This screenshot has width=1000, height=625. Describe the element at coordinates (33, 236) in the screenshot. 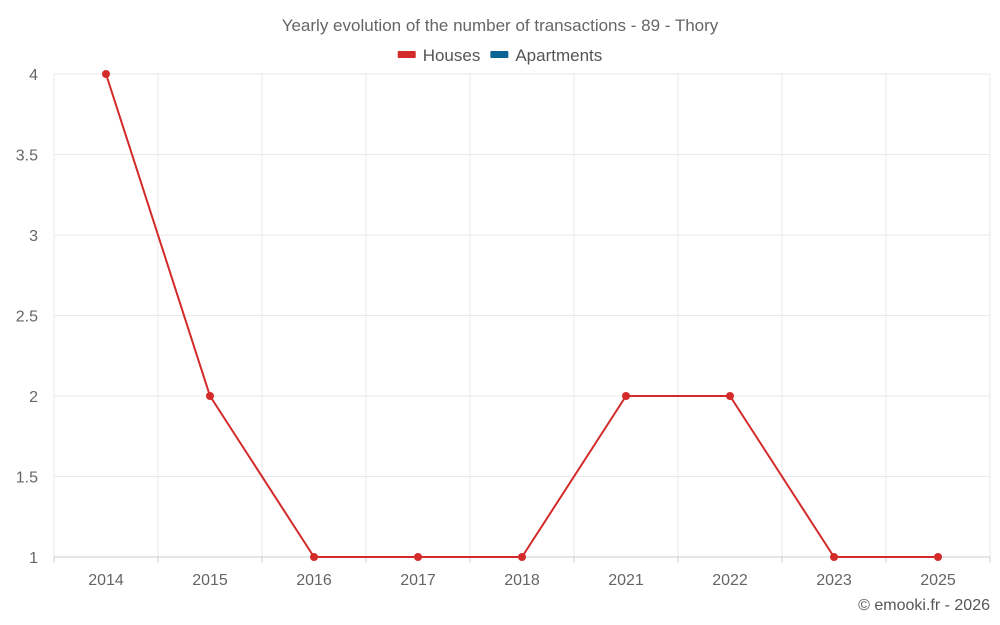

I see `y-tick-label: 3` at that location.